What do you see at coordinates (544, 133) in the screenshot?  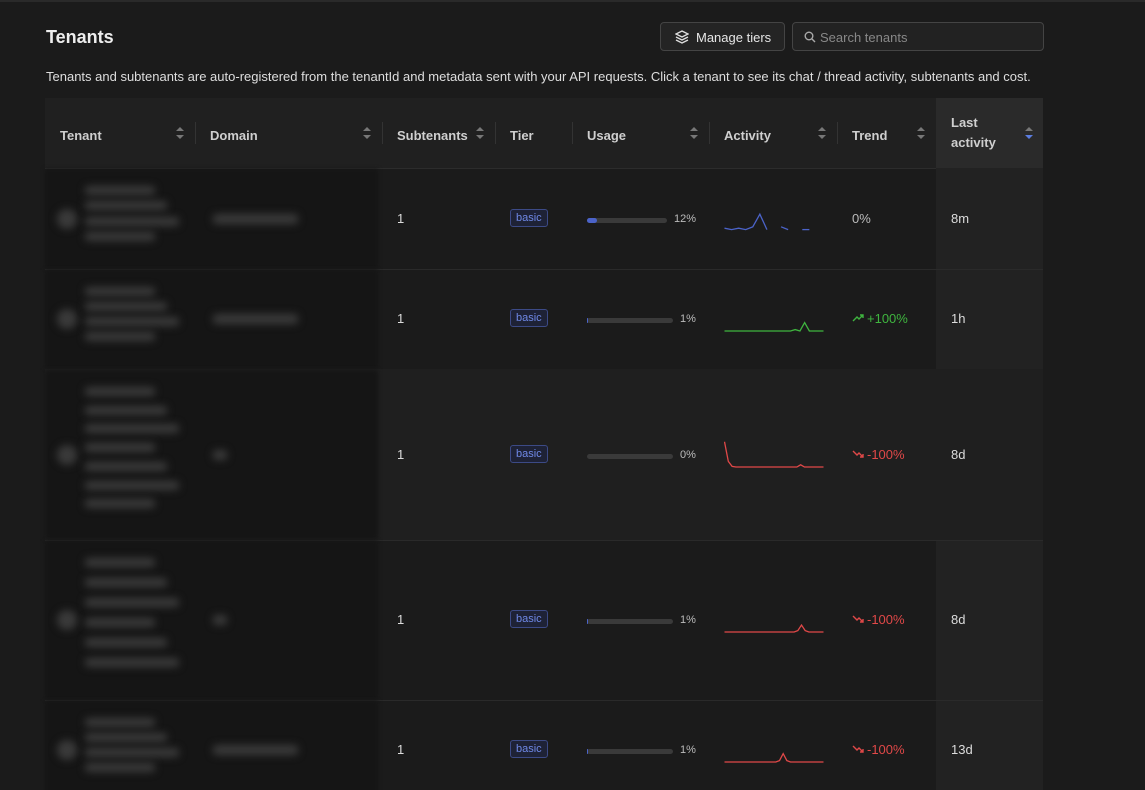 I see `header-row` at bounding box center [544, 133].